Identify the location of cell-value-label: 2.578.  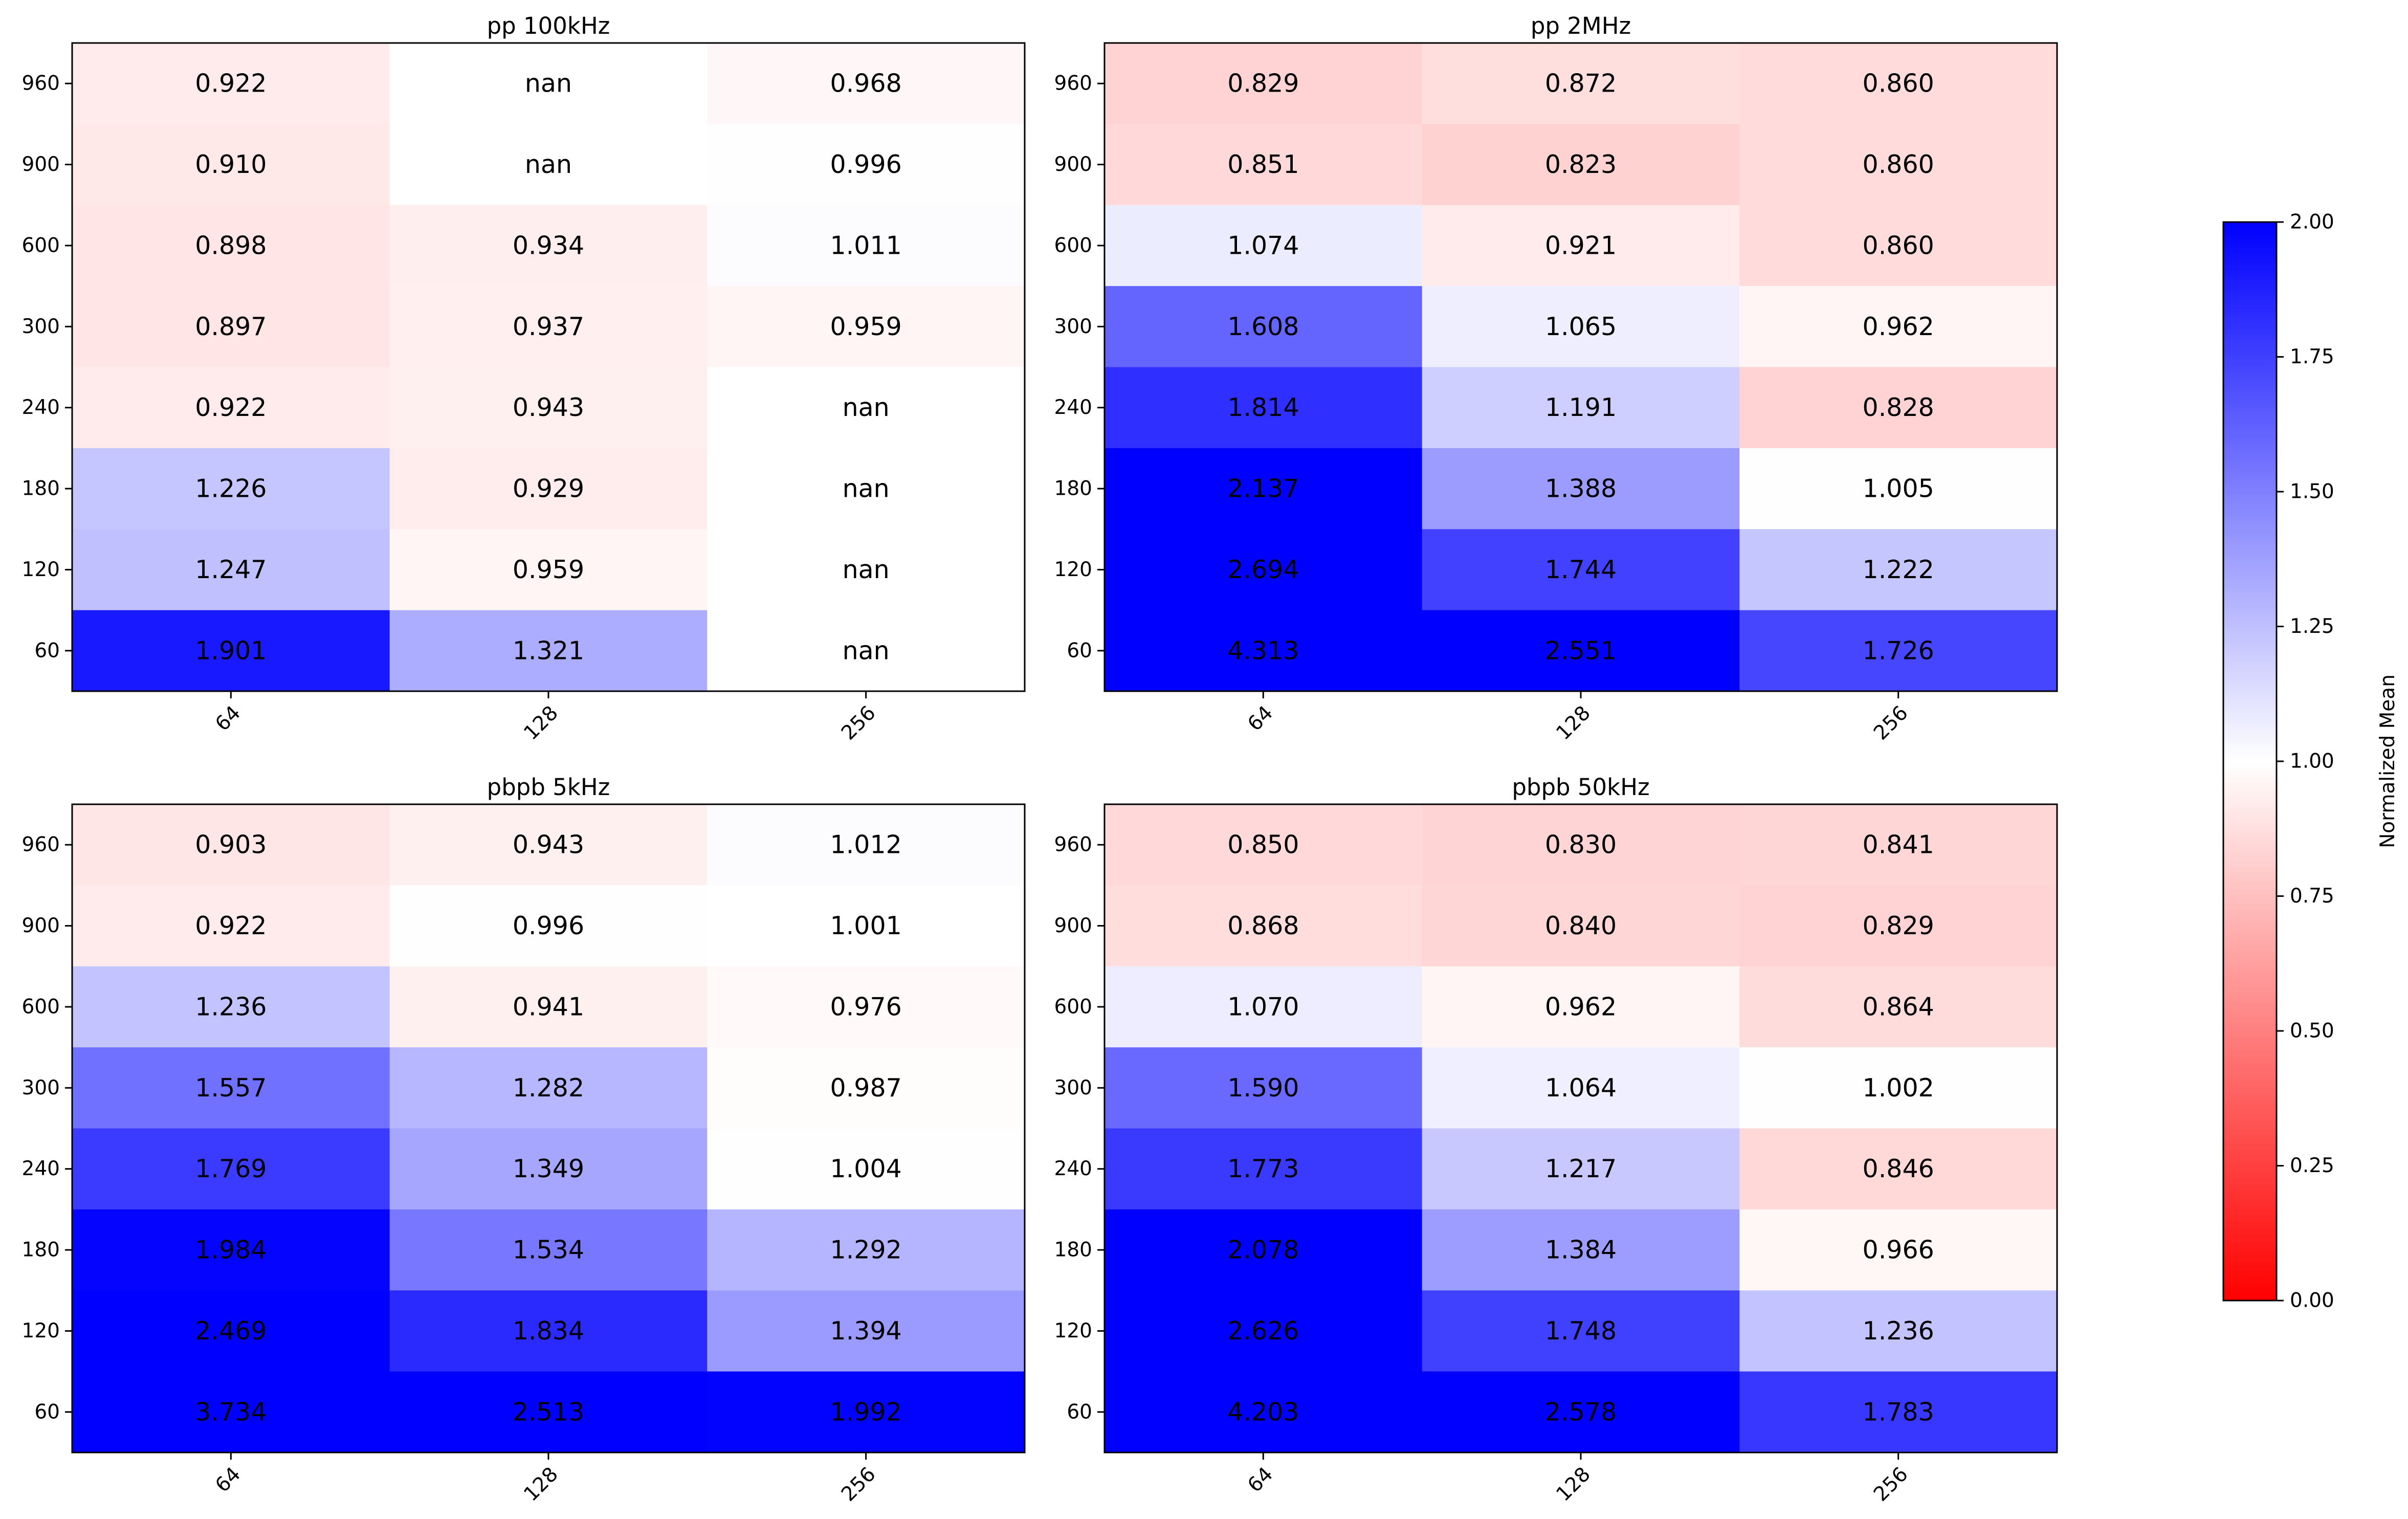
(1581, 1411).